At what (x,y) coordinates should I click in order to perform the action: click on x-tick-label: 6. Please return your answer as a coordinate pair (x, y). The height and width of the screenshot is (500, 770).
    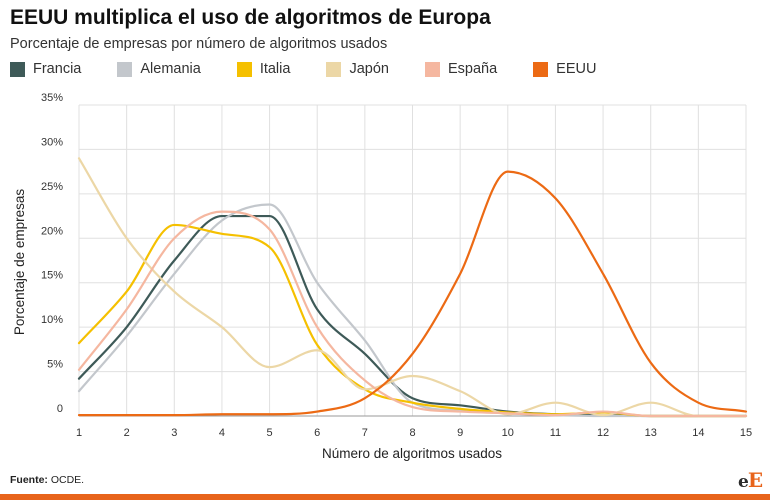
    Looking at the image, I should click on (317, 433).